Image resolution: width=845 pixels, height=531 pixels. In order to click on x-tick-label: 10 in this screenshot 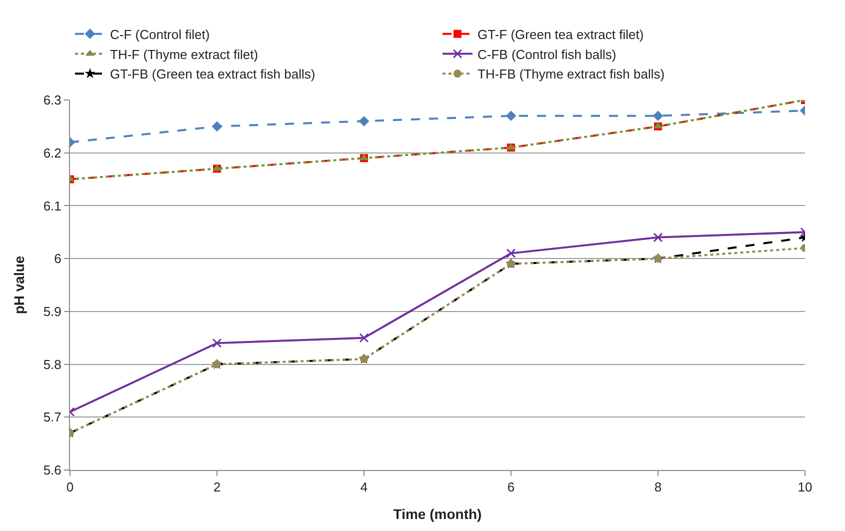, I will do `click(805, 487)`.